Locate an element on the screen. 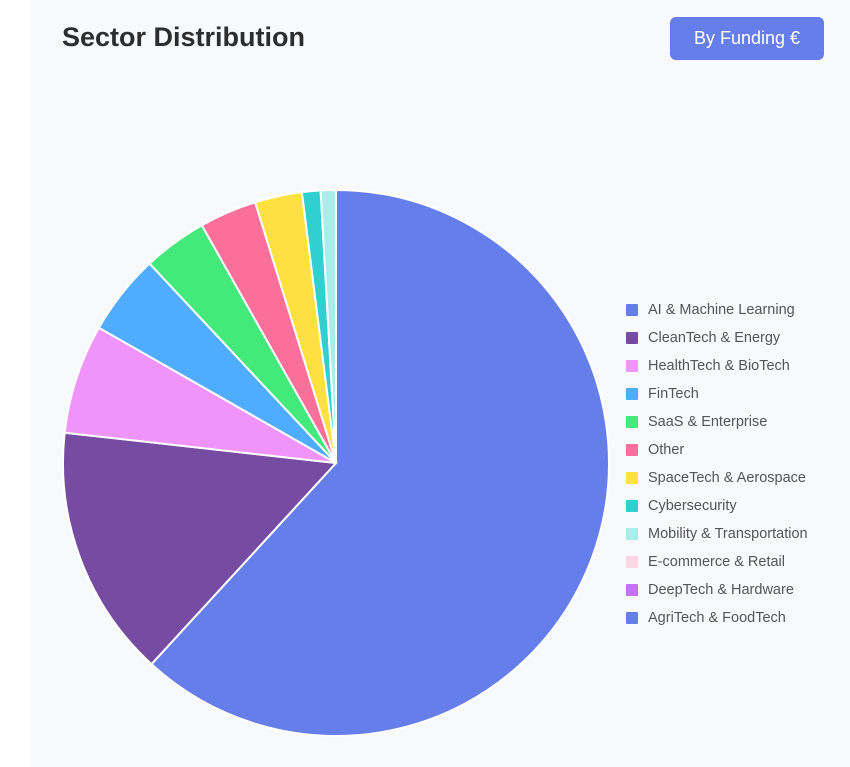 The width and height of the screenshot is (850, 767). legend-label: SpaceTech & Aerospace is located at coordinates (727, 478).